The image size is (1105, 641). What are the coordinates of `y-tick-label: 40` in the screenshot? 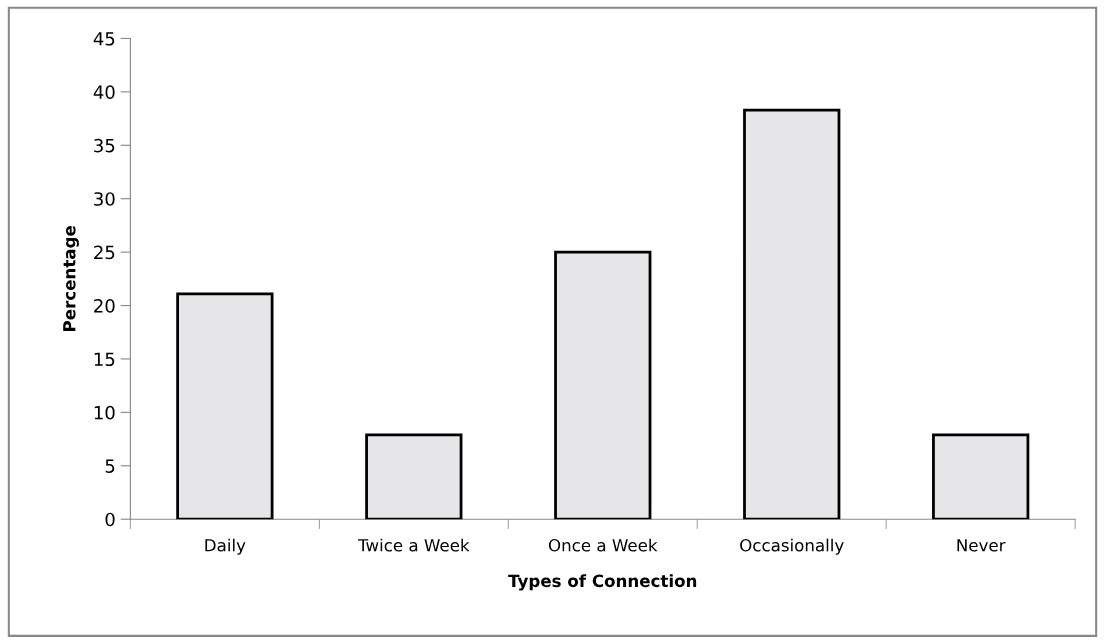 It's located at (104, 92).